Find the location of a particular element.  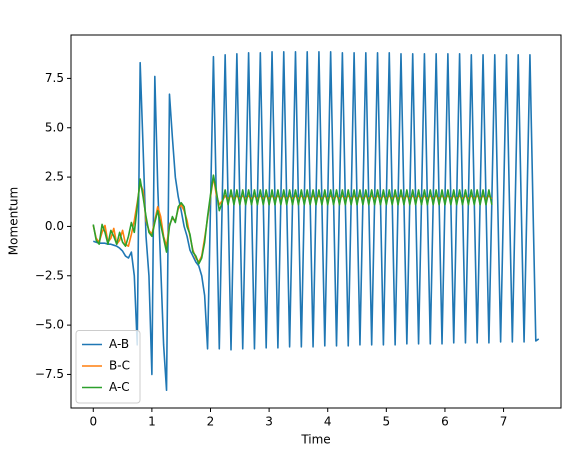

x-tick-label: 2 is located at coordinates (211, 422).